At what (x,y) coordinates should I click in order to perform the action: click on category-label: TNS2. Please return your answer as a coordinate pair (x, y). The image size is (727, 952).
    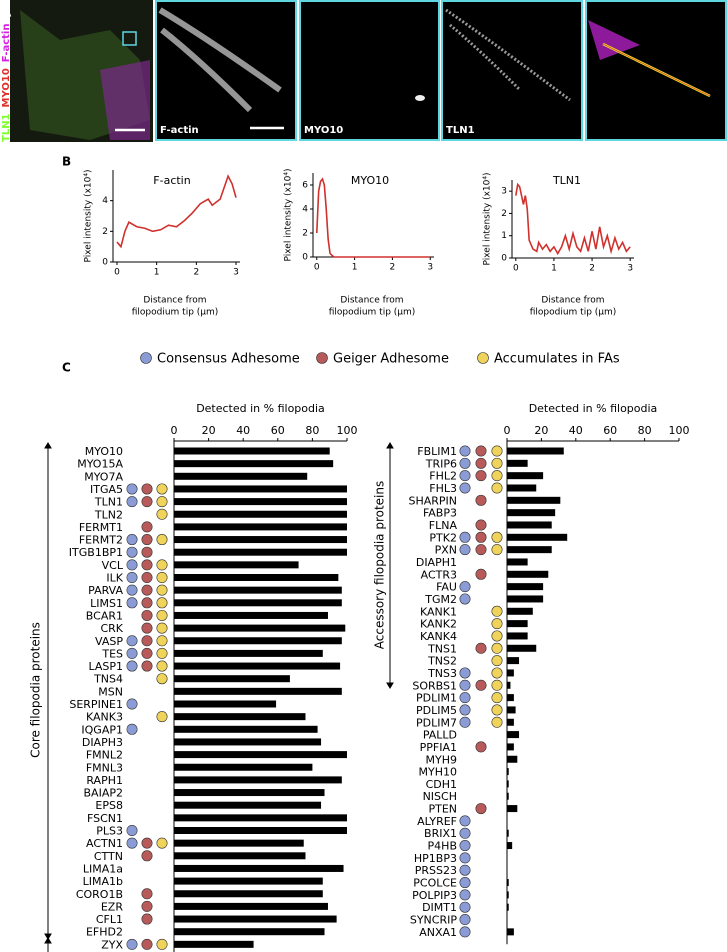
    Looking at the image, I should click on (442, 661).